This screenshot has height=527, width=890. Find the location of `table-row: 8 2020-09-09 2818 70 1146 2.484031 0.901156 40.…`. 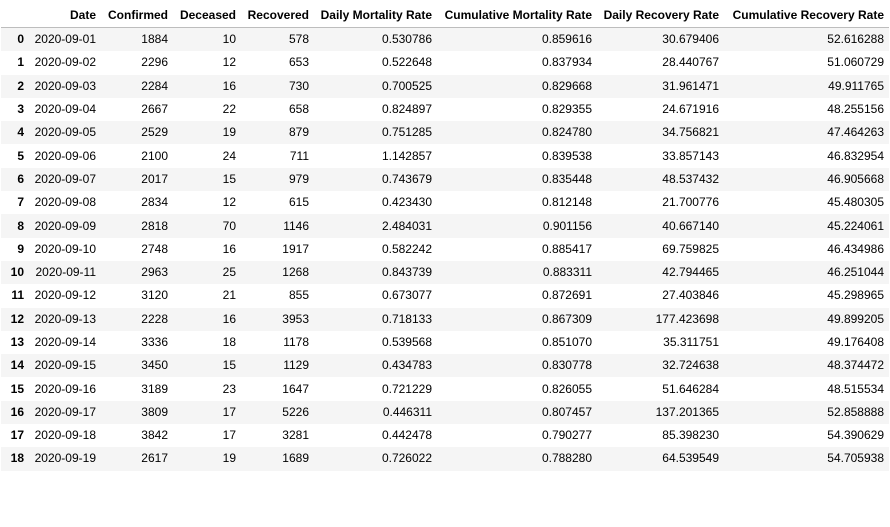

table-row: 8 2020-09-09 2818 70 1146 2.484031 0.901156 40.… is located at coordinates (445, 226).